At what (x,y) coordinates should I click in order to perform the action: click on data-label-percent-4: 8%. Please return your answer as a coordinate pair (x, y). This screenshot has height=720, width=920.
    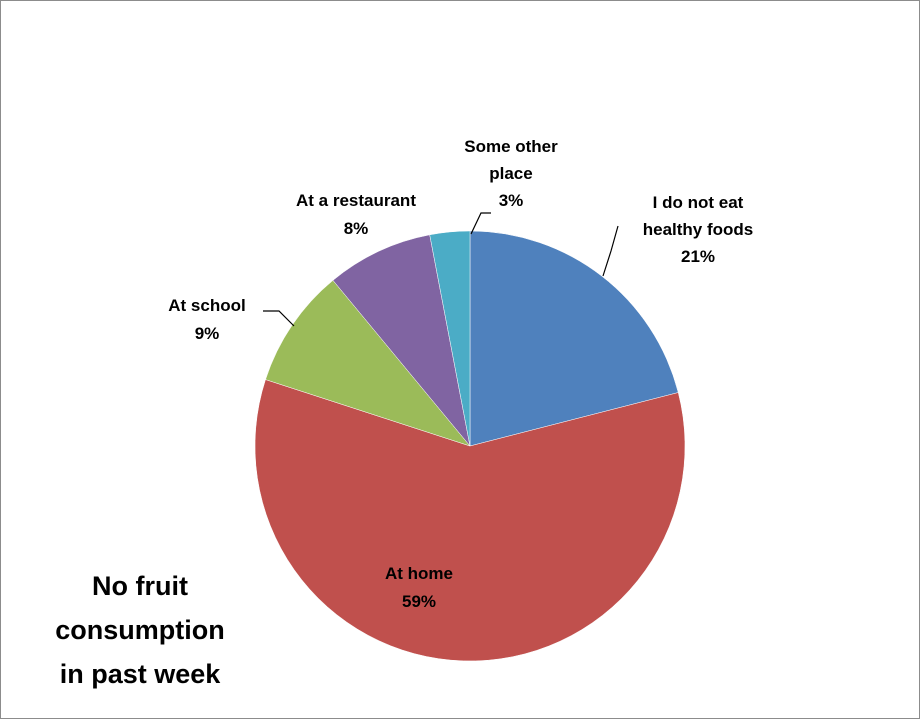
    Looking at the image, I should click on (356, 228).